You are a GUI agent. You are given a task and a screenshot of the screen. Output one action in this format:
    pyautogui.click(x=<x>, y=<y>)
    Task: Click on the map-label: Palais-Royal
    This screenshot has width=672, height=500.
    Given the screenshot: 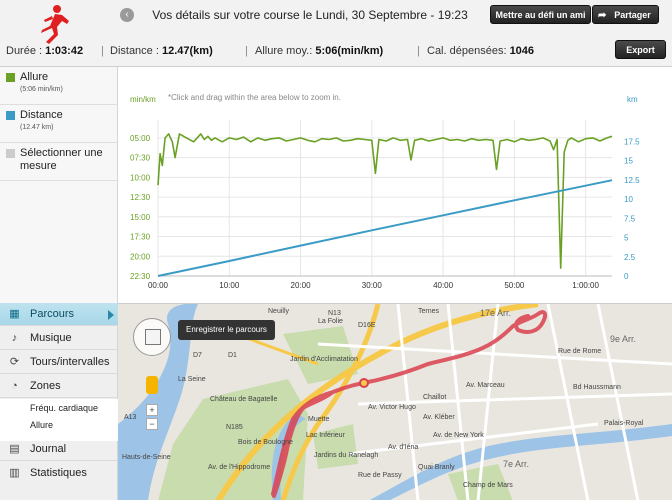 What is the action you would take?
    pyautogui.click(x=624, y=423)
    